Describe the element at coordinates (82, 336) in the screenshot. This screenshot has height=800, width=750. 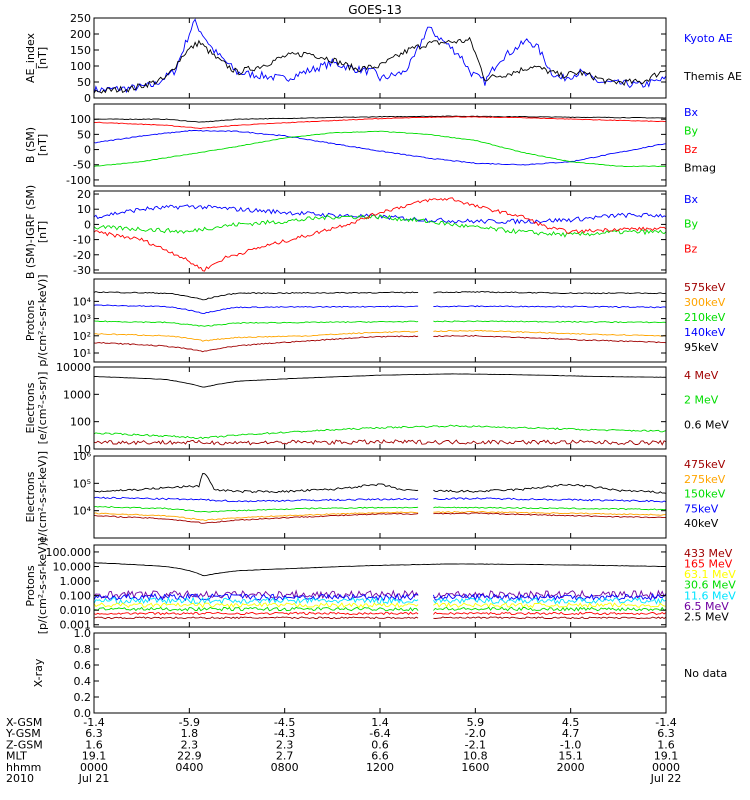
I see `y-tick-label: 10²` at that location.